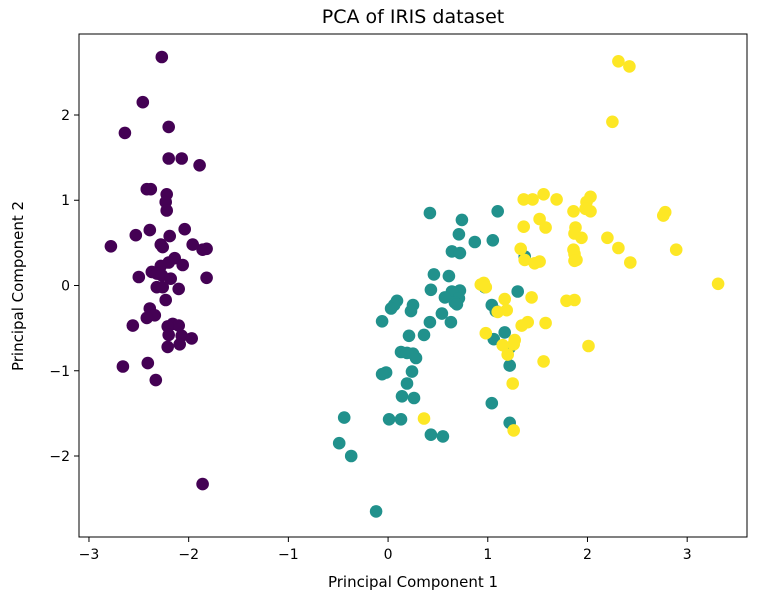  I want to click on y-axis-ticks: −2 −1 0 1 2, so click(64, 286).